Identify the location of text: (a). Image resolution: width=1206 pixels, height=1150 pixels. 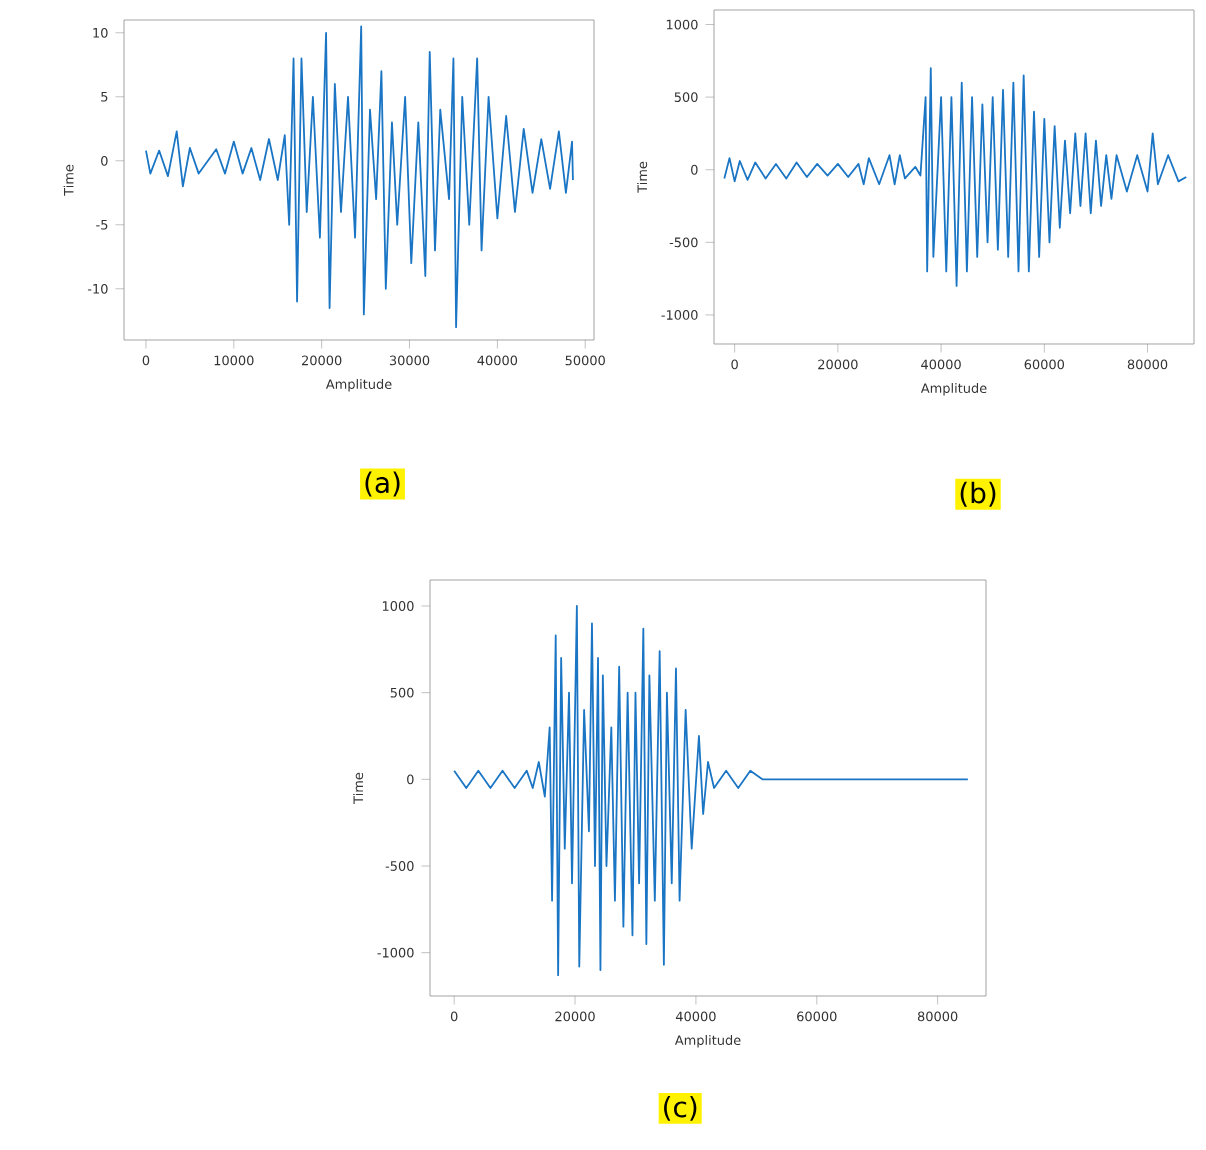
(382, 484).